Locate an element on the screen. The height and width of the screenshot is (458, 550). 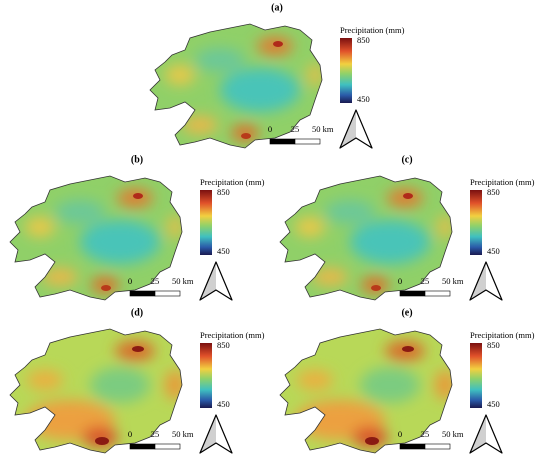
panel: (b) Precipitation (mm)850 450 0 25 50 km is located at coordinates (137, 228).